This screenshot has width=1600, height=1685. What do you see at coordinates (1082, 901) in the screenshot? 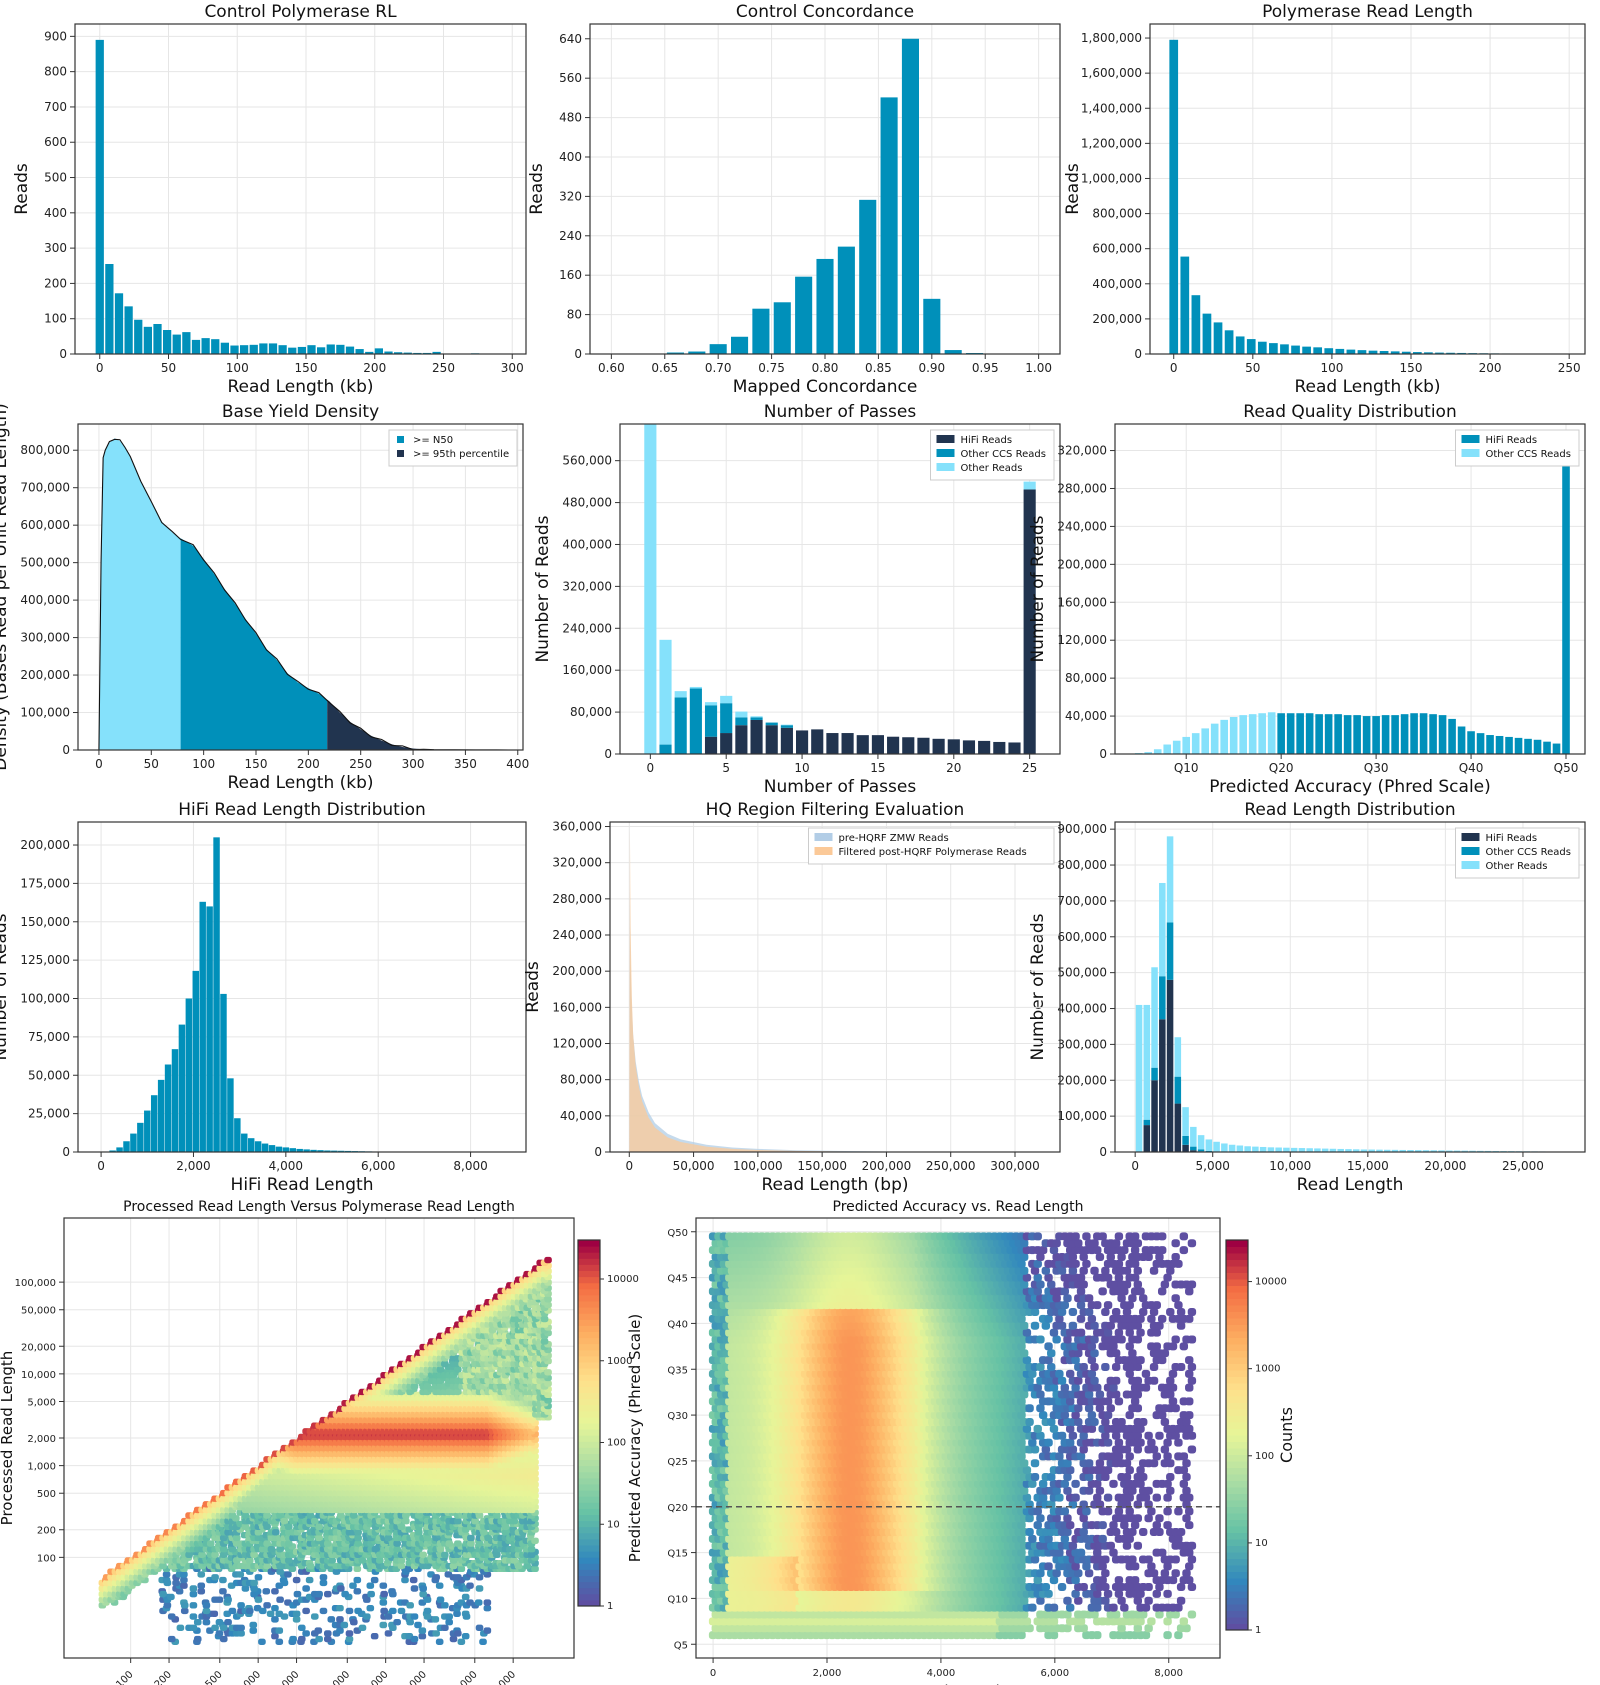
I see `y-tick-label: 700,000` at bounding box center [1082, 901].